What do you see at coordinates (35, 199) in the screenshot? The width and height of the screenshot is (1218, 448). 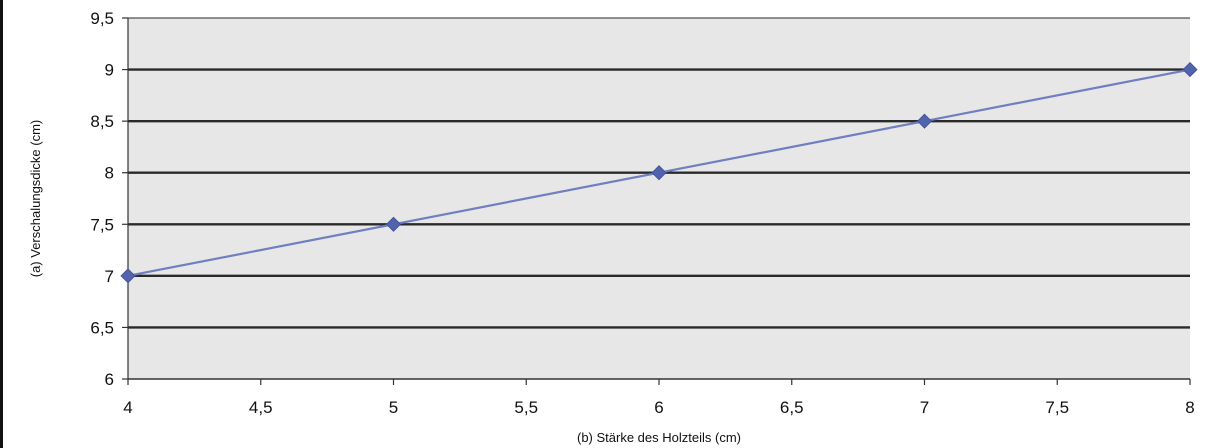 I see `y-axis-label: (a) Verschalungsdicke (cm)` at bounding box center [35, 199].